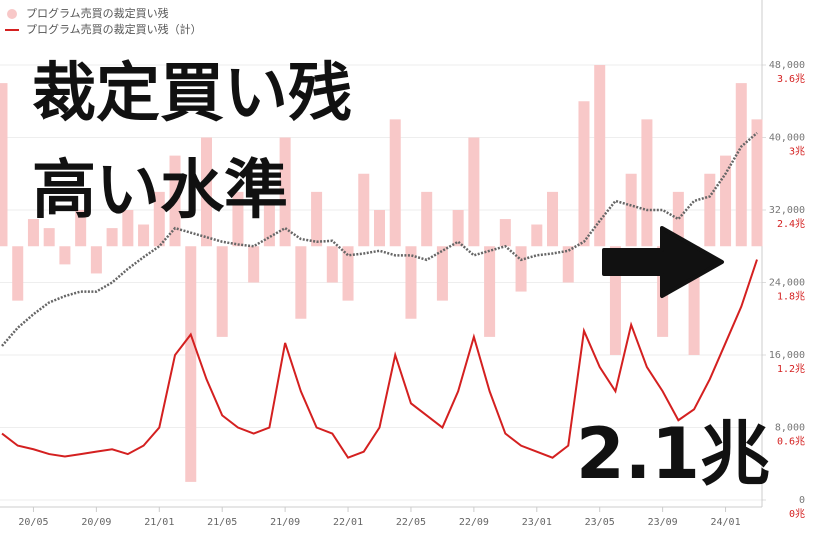  I want to click on y2-tick-label: 3兆, so click(797, 152).